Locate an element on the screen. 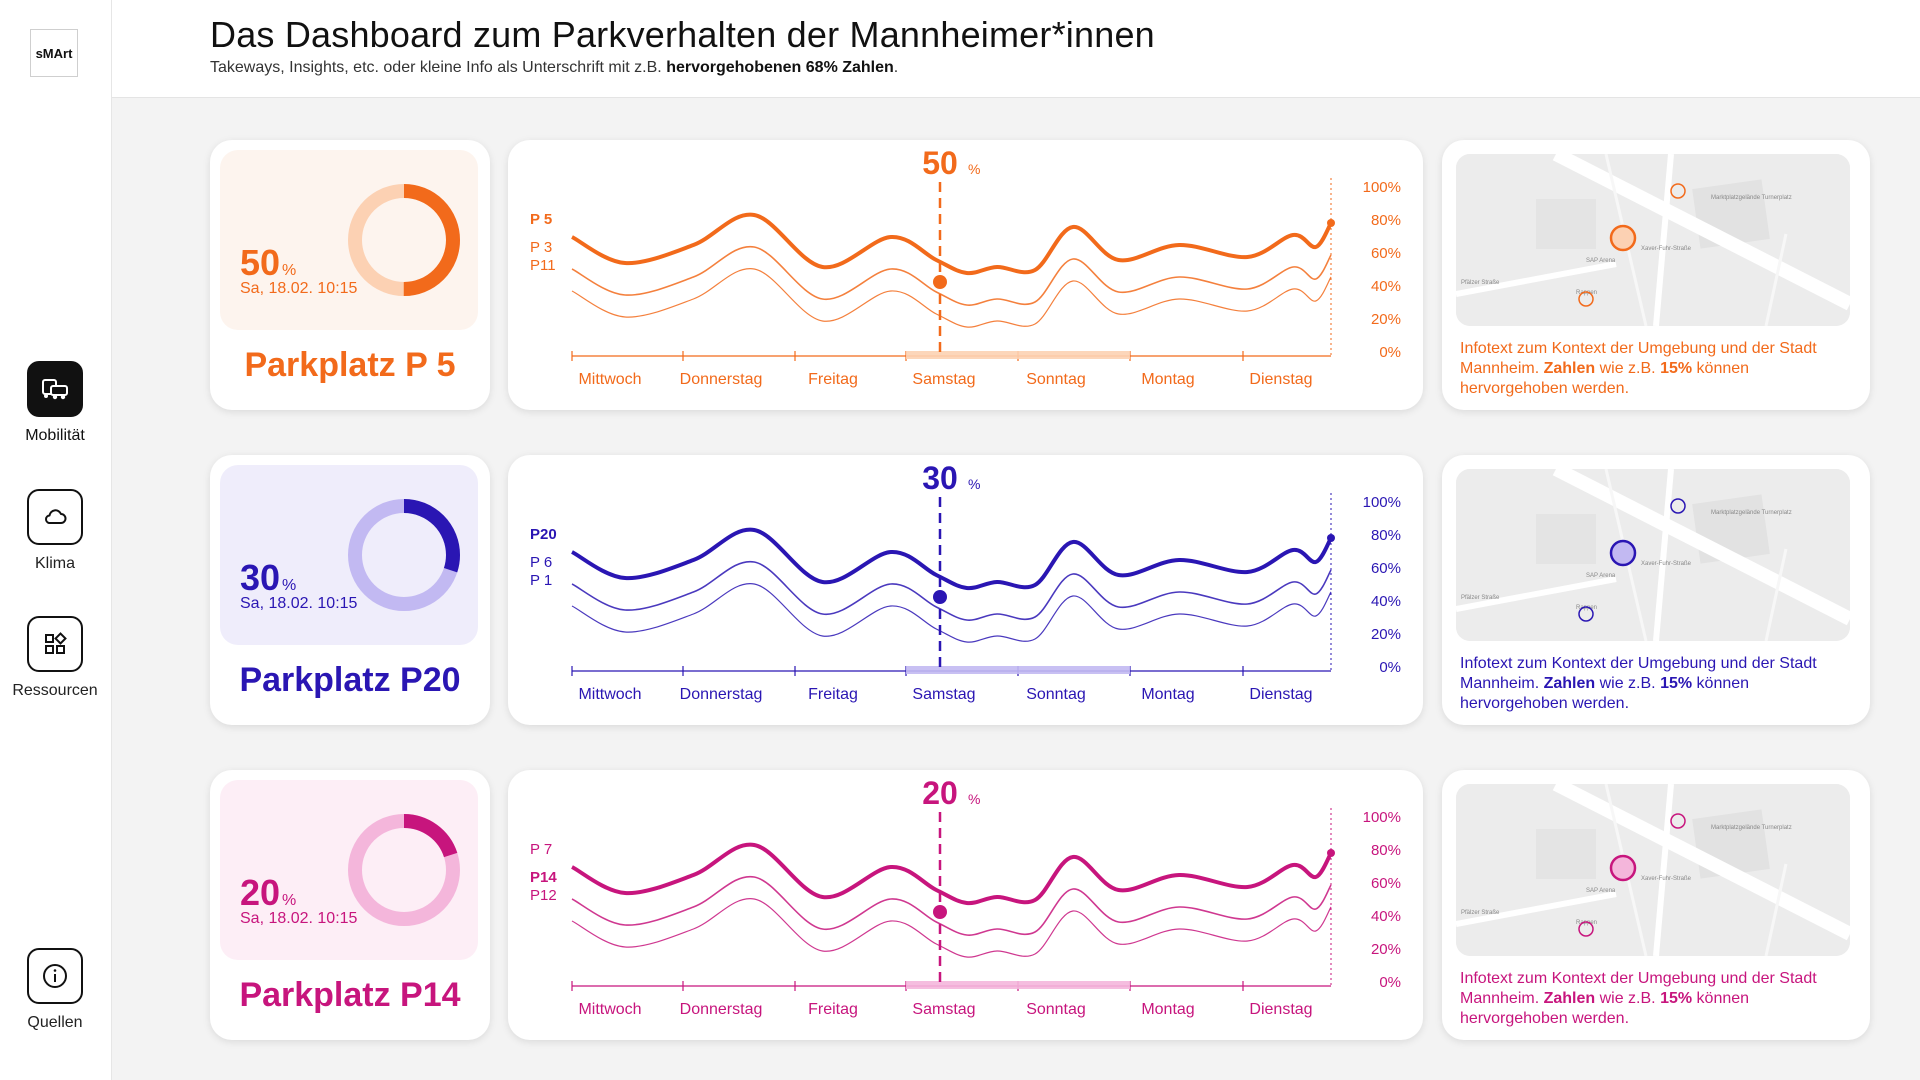  info-text-part: wie z.B. is located at coordinates (1628, 683).